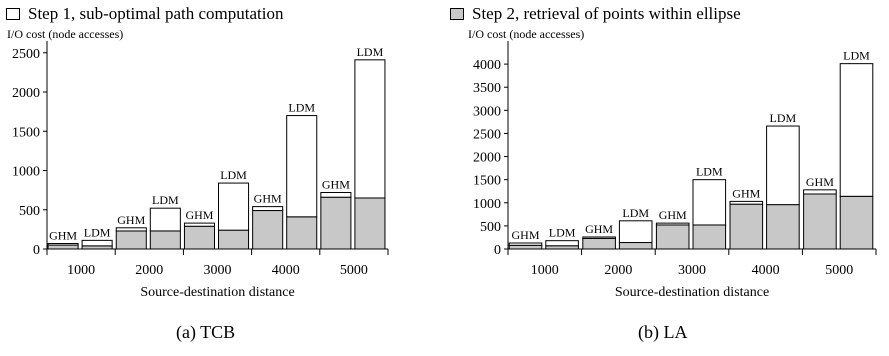  I want to click on legend-step1-label: Step 1, sub-optimal path computation, so click(156, 13).